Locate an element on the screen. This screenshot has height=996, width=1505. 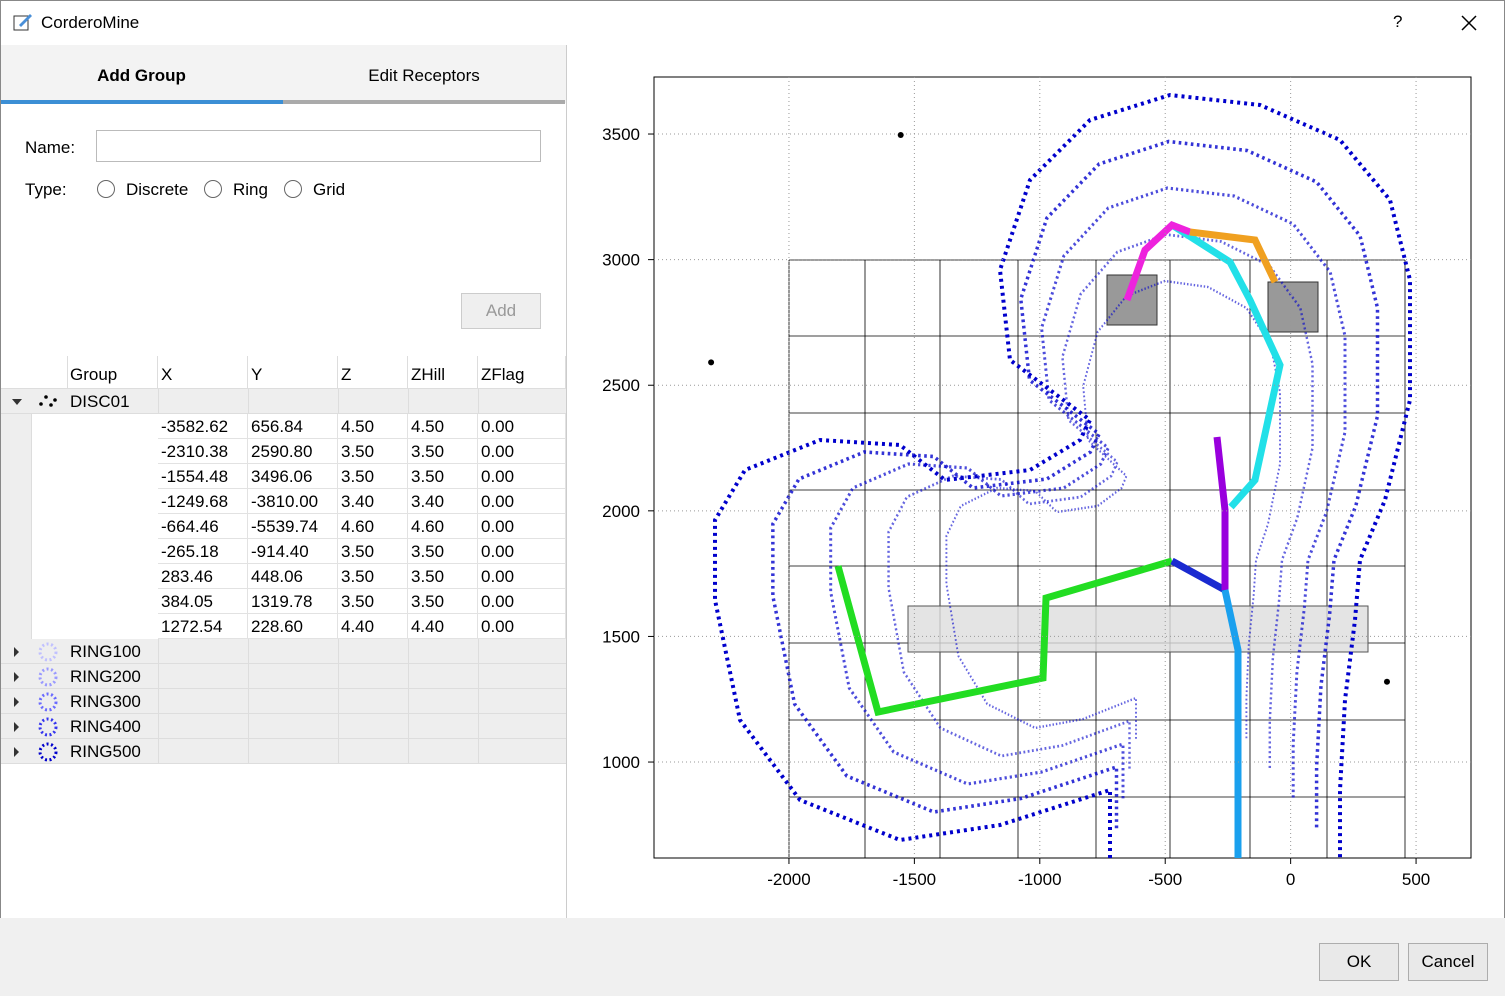
table-cell: -3582.62 is located at coordinates (203, 426).